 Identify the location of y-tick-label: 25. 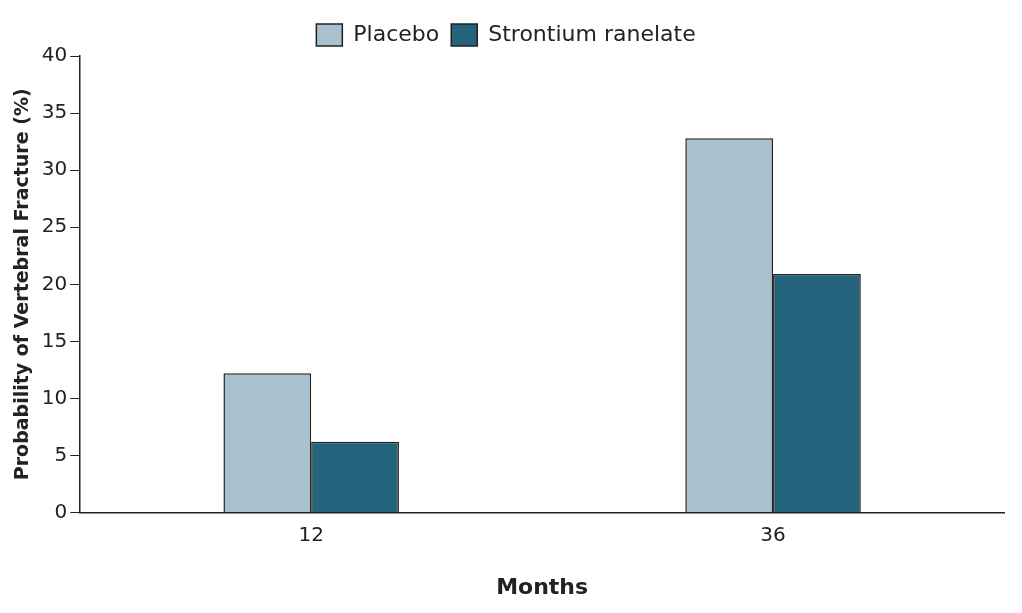
(54, 225).